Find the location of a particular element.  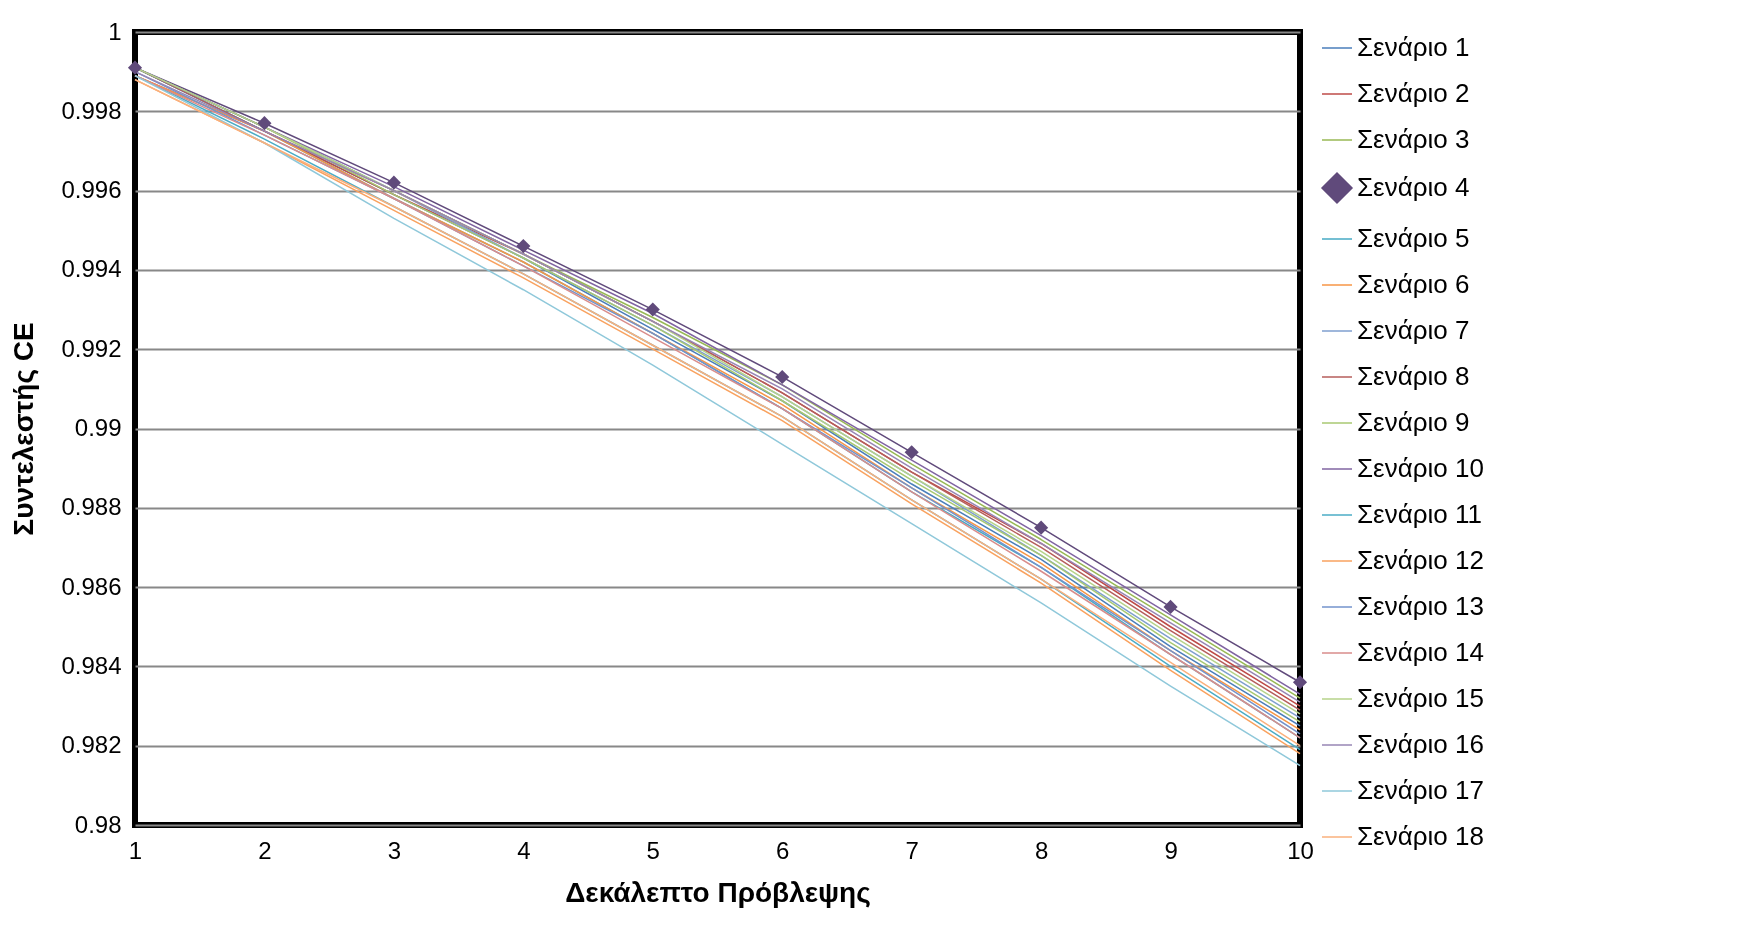

y-tick-label: 0.994 is located at coordinates (91, 269).